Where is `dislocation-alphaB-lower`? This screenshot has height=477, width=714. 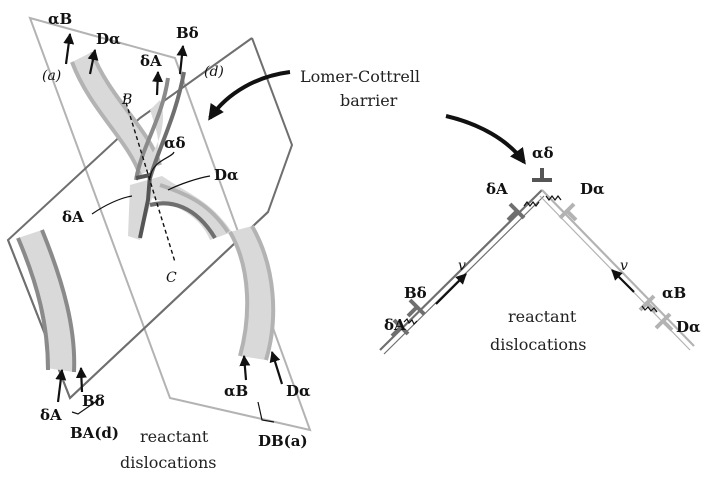
dislocation-alphaB-lower is located at coordinates (239, 293).